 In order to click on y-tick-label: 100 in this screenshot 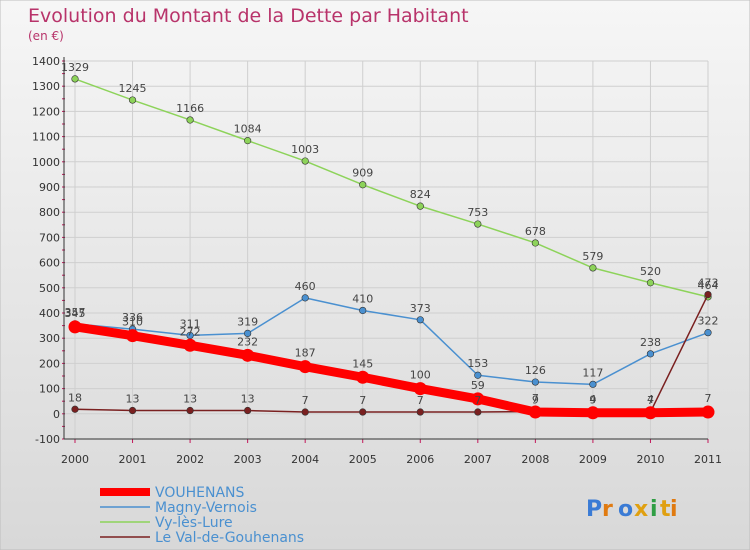, I will do `click(49, 389)`.